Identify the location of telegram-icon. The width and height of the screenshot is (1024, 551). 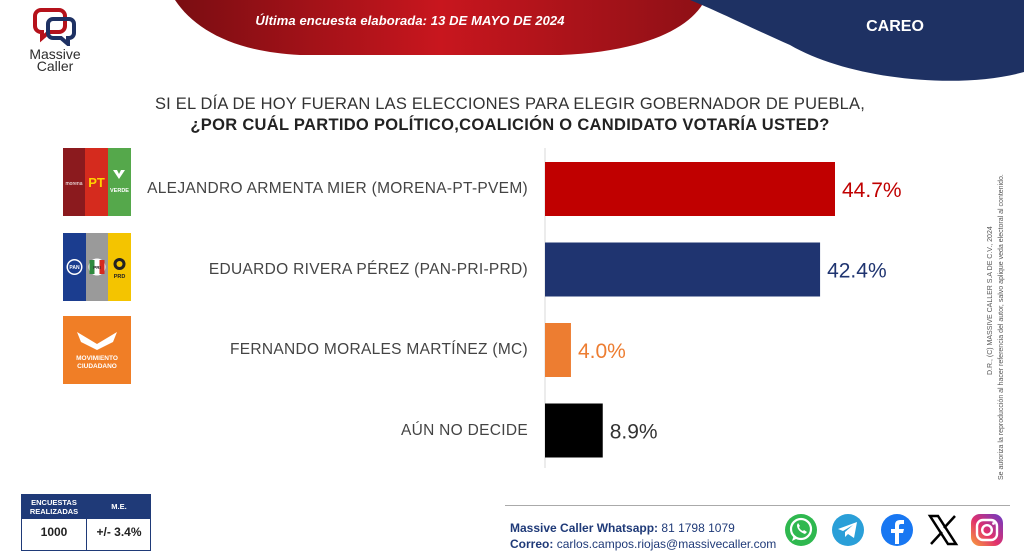
(848, 530).